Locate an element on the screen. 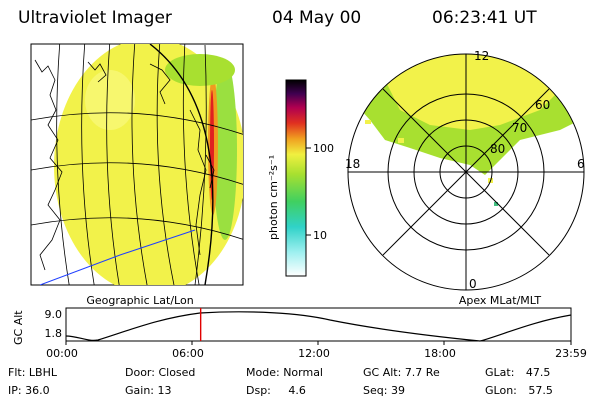 The image size is (600, 400). timeline-panel is located at coordinates (318, 326).